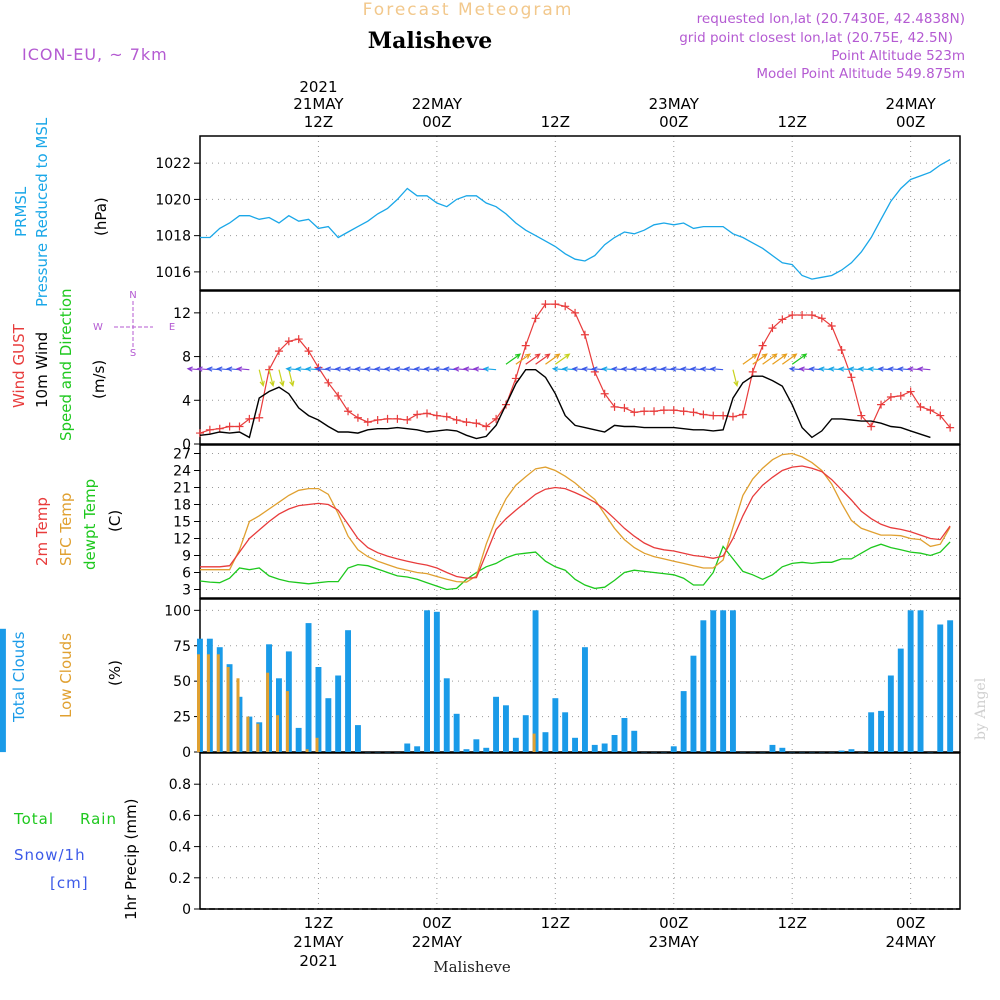 This screenshot has width=1000, height=1000. What do you see at coordinates (98, 819) in the screenshot?
I see `total-rain-label-b: Rain` at bounding box center [98, 819].